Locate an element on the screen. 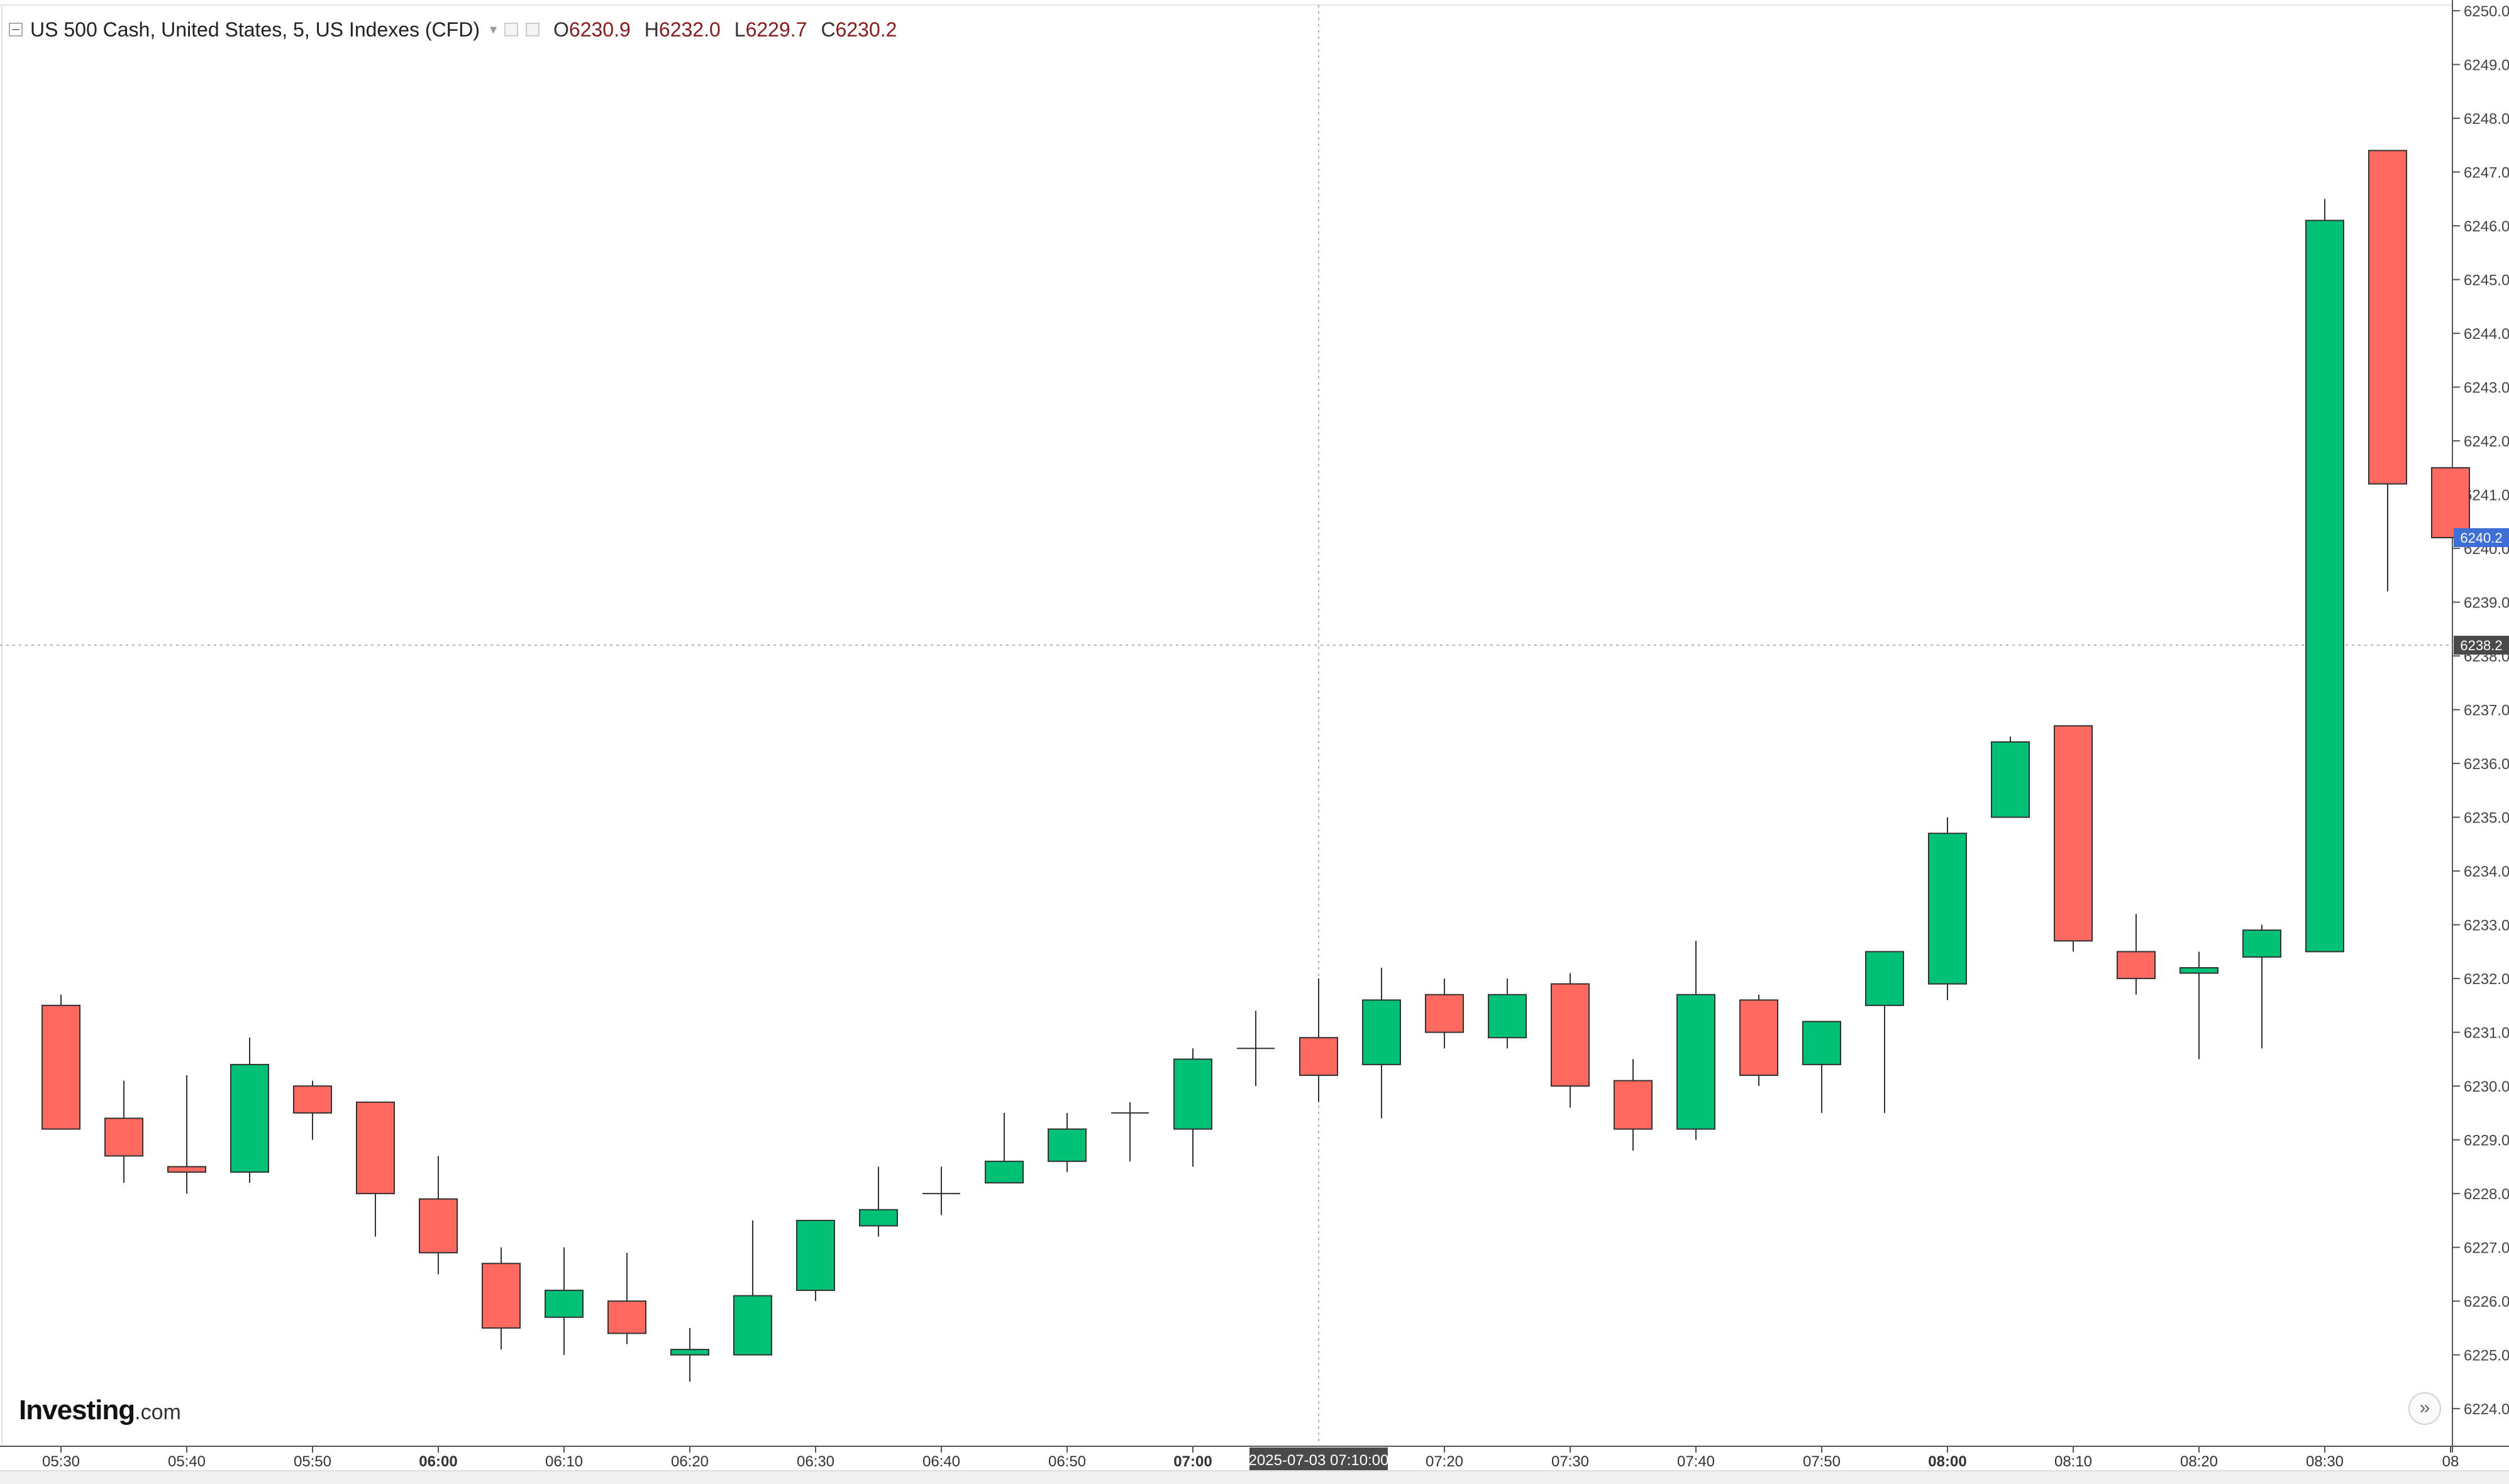 The height and width of the screenshot is (1484, 2509). open-value: 6230.9 is located at coordinates (599, 29).